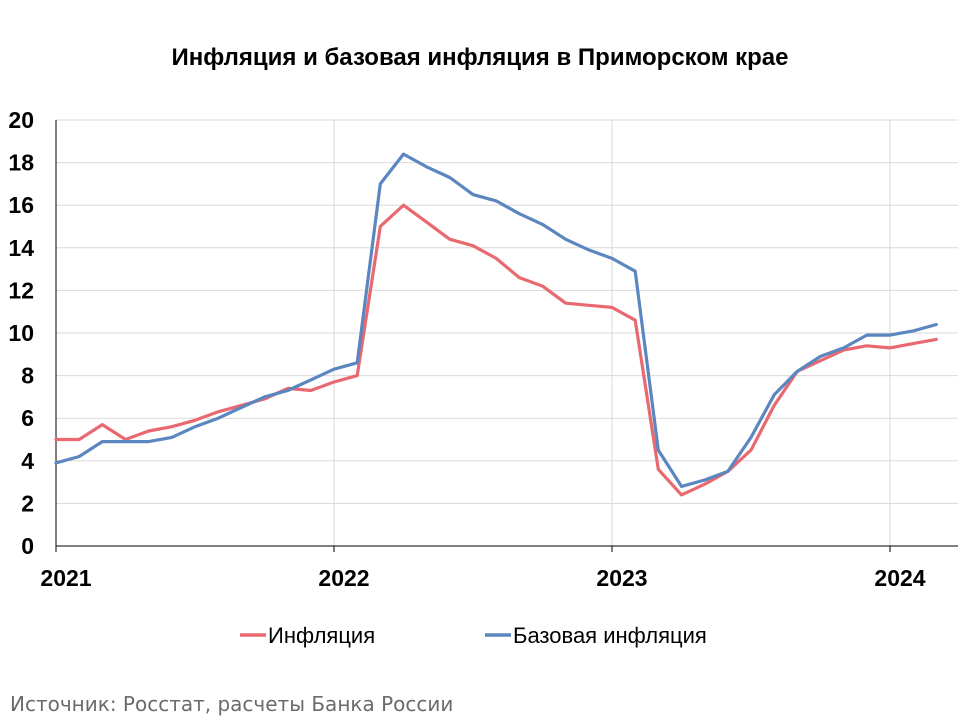  What do you see at coordinates (27, 546) in the screenshot?
I see `y-tick-label: 0` at bounding box center [27, 546].